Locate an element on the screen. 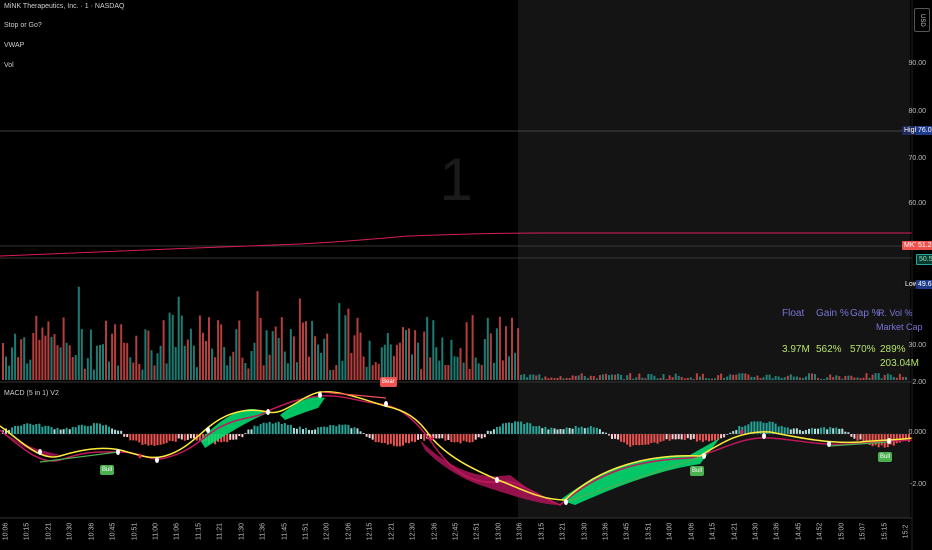 This screenshot has width=932, height=550. currency-button: USD is located at coordinates (922, 20).